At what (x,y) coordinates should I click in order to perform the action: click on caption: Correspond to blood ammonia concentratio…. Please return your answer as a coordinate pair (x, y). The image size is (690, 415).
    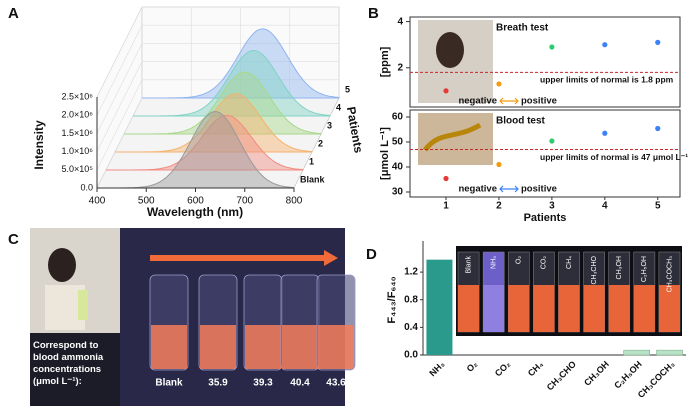
    Looking at the image, I should click on (68, 363).